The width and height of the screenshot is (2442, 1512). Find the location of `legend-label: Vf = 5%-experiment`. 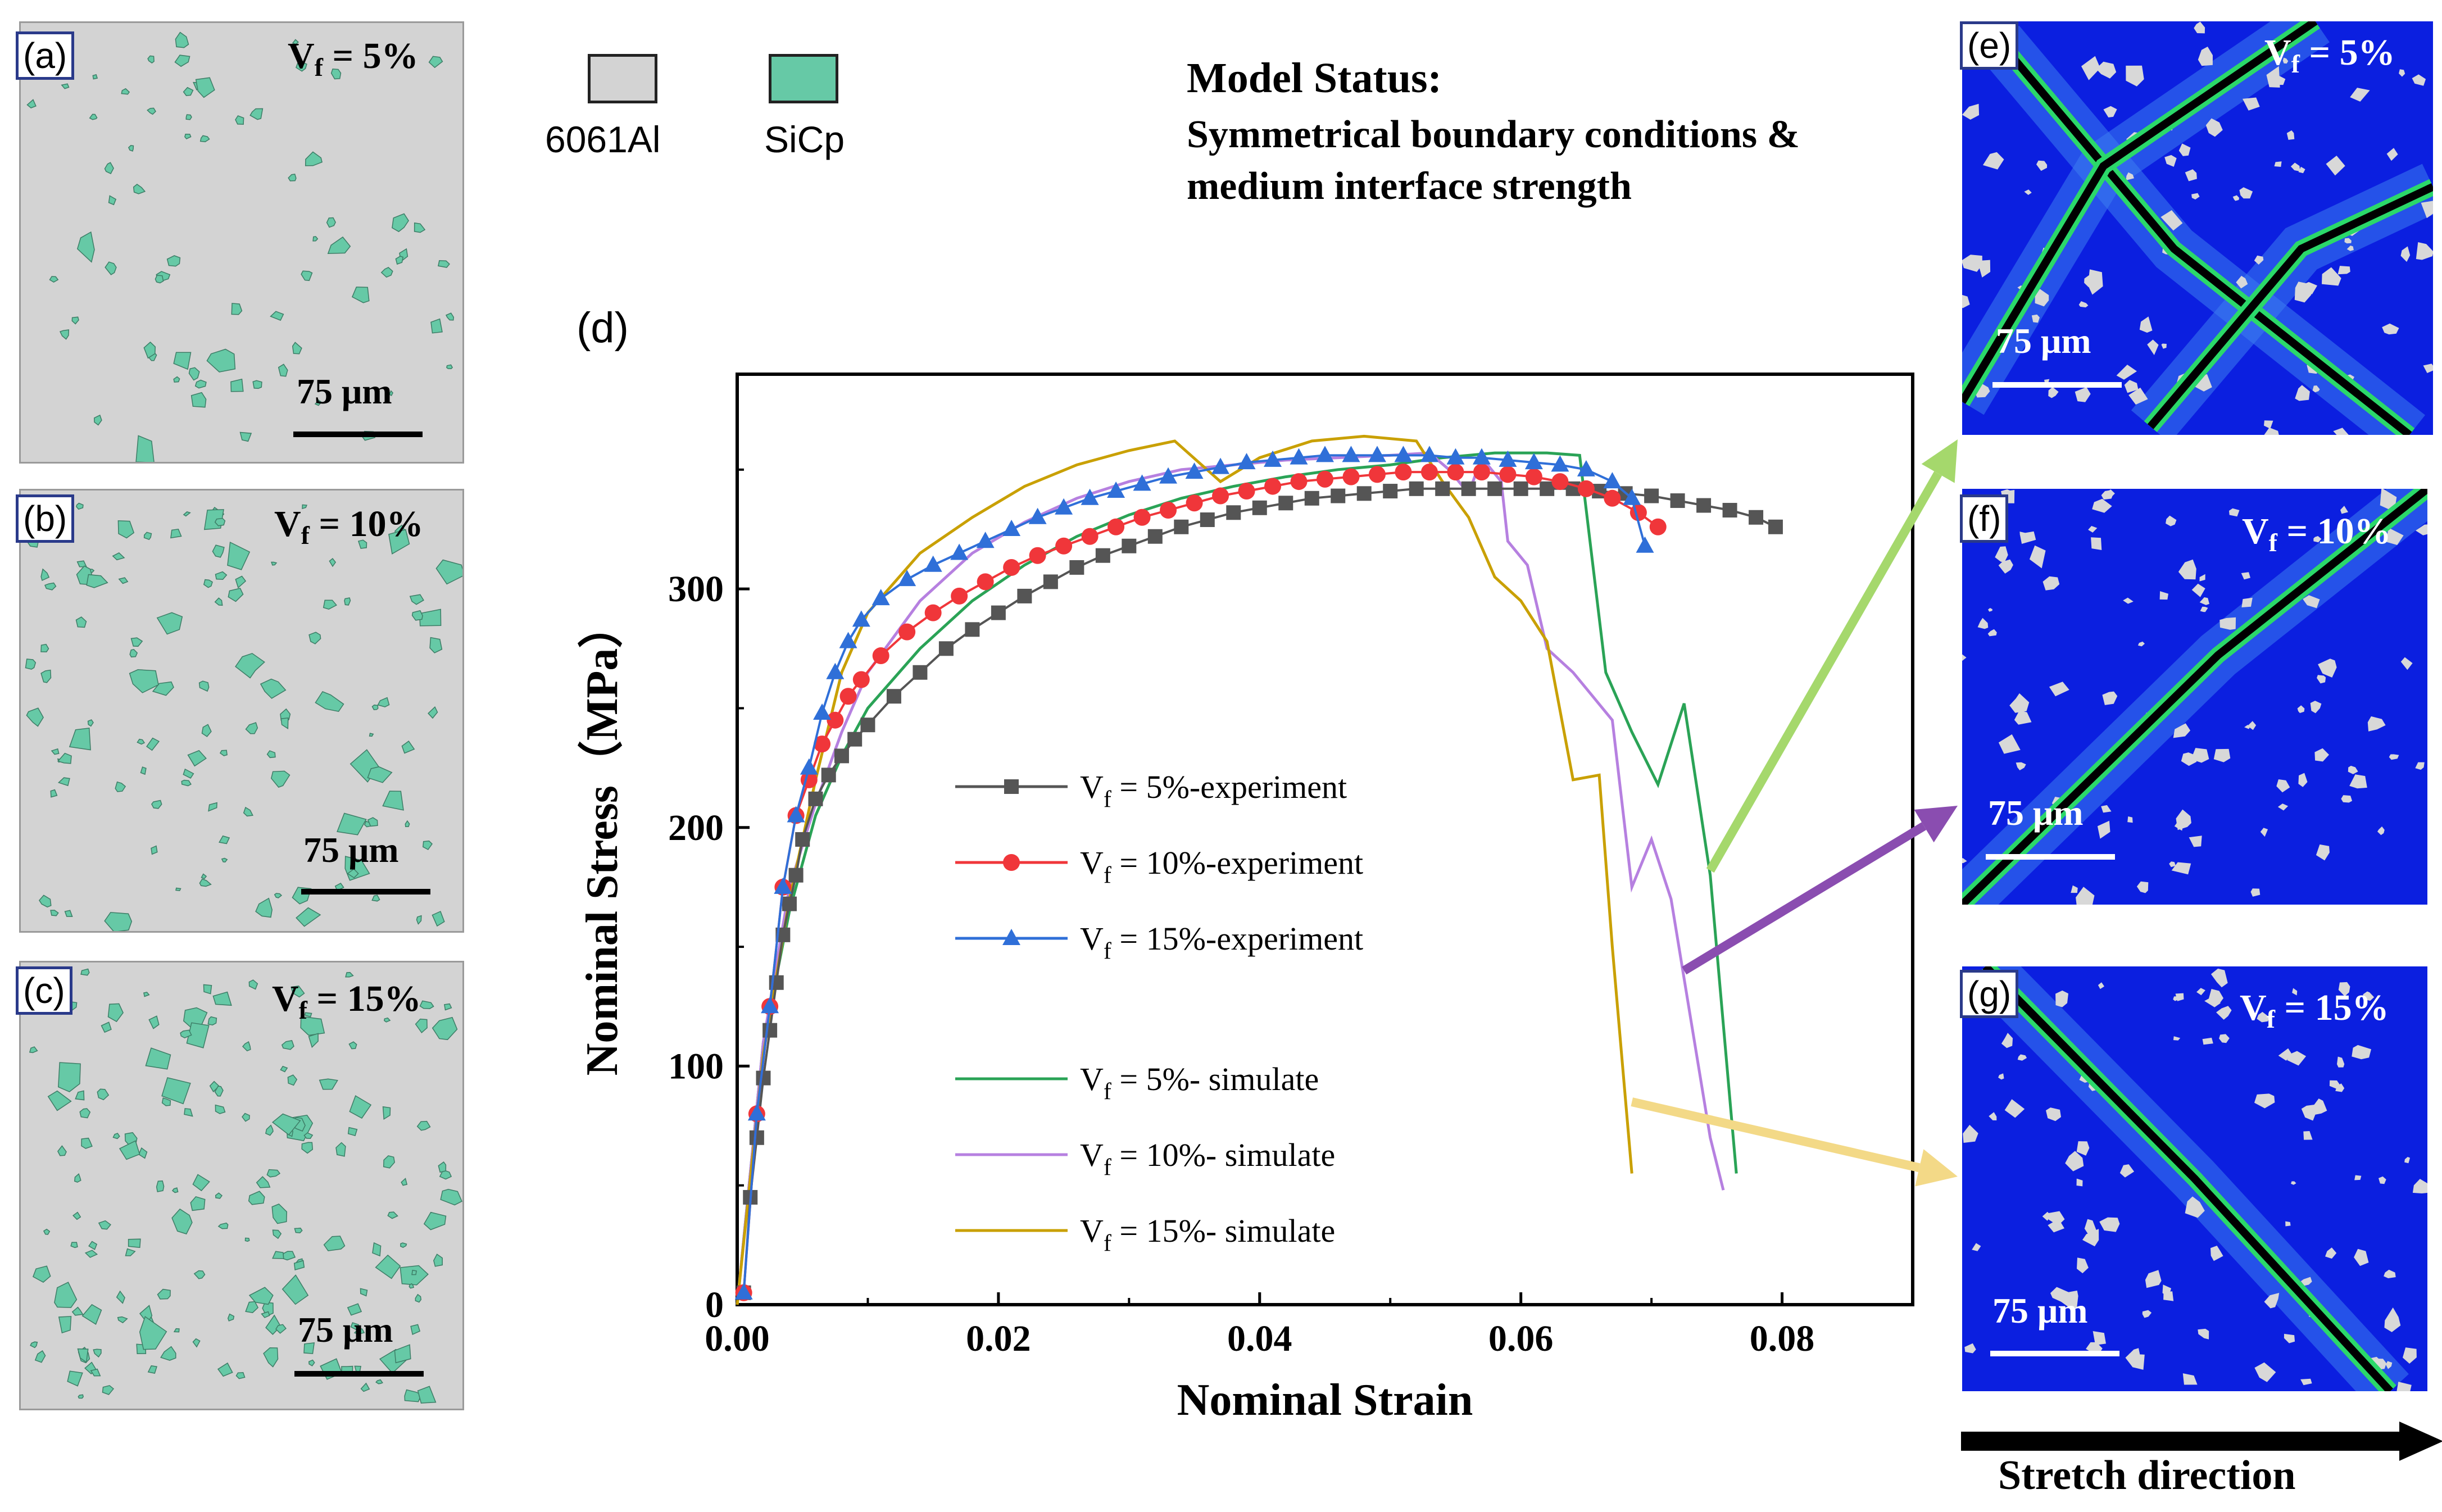

legend-label: Vf = 5%-experiment is located at coordinates (1214, 790).